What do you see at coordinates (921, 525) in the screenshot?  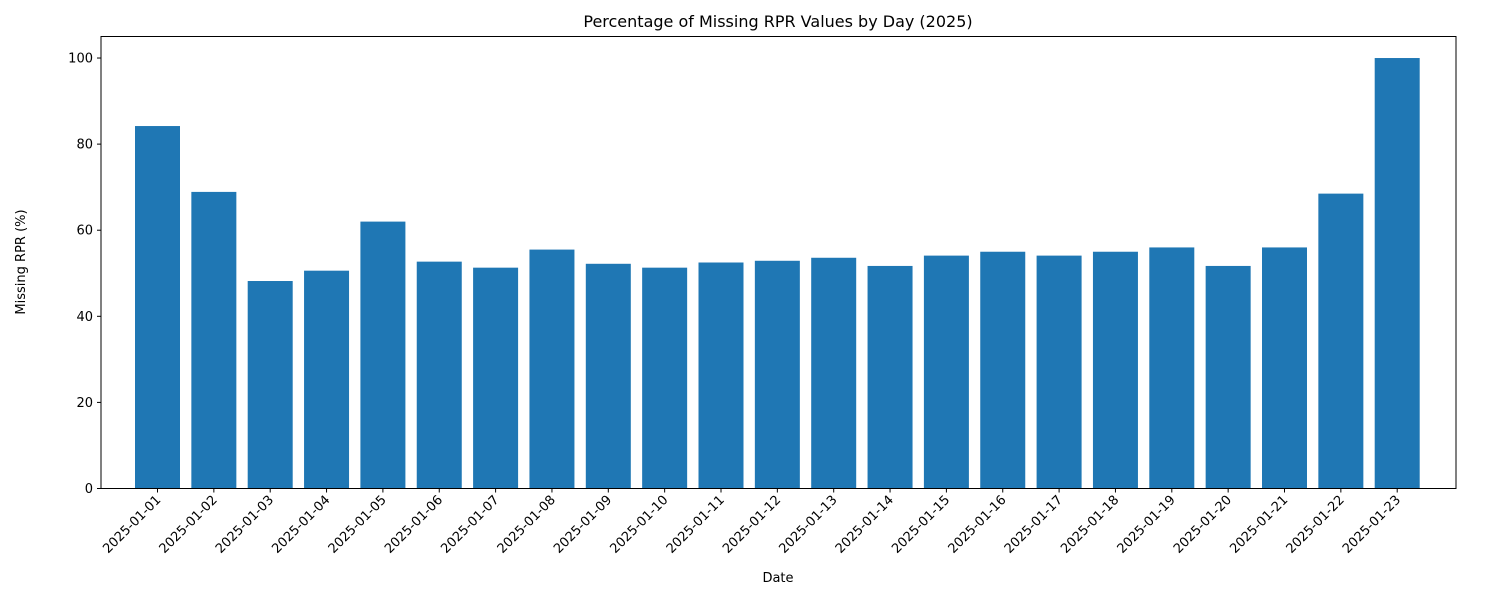 I see `x-tick-label: 2025-01-15` at bounding box center [921, 525].